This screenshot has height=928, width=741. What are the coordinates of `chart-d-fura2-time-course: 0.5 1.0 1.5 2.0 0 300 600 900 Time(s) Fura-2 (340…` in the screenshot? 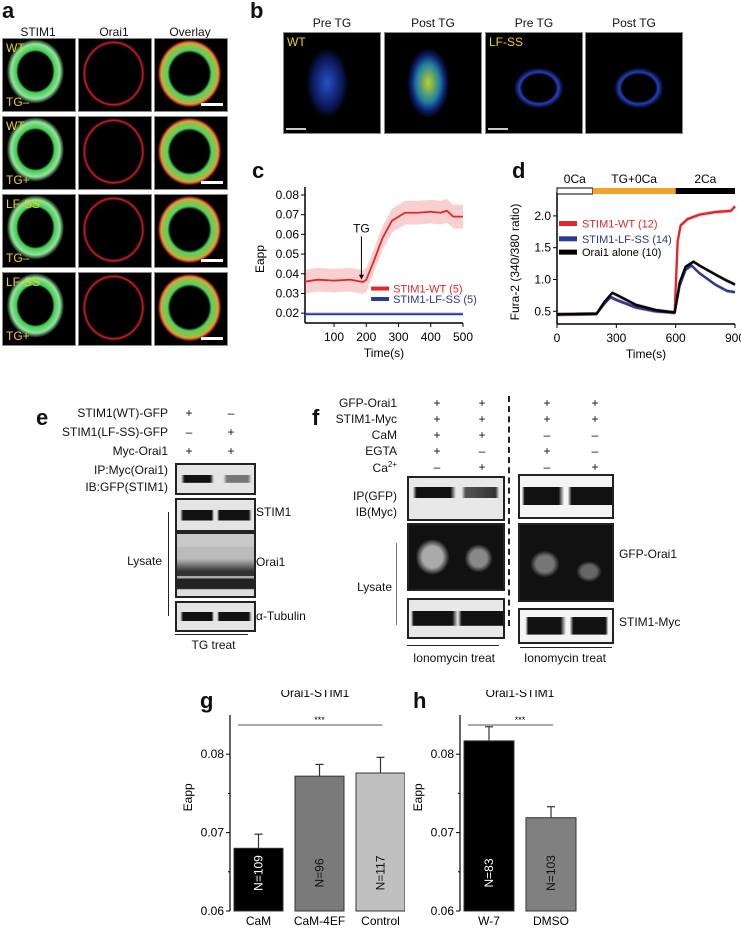 It's located at (624, 266).